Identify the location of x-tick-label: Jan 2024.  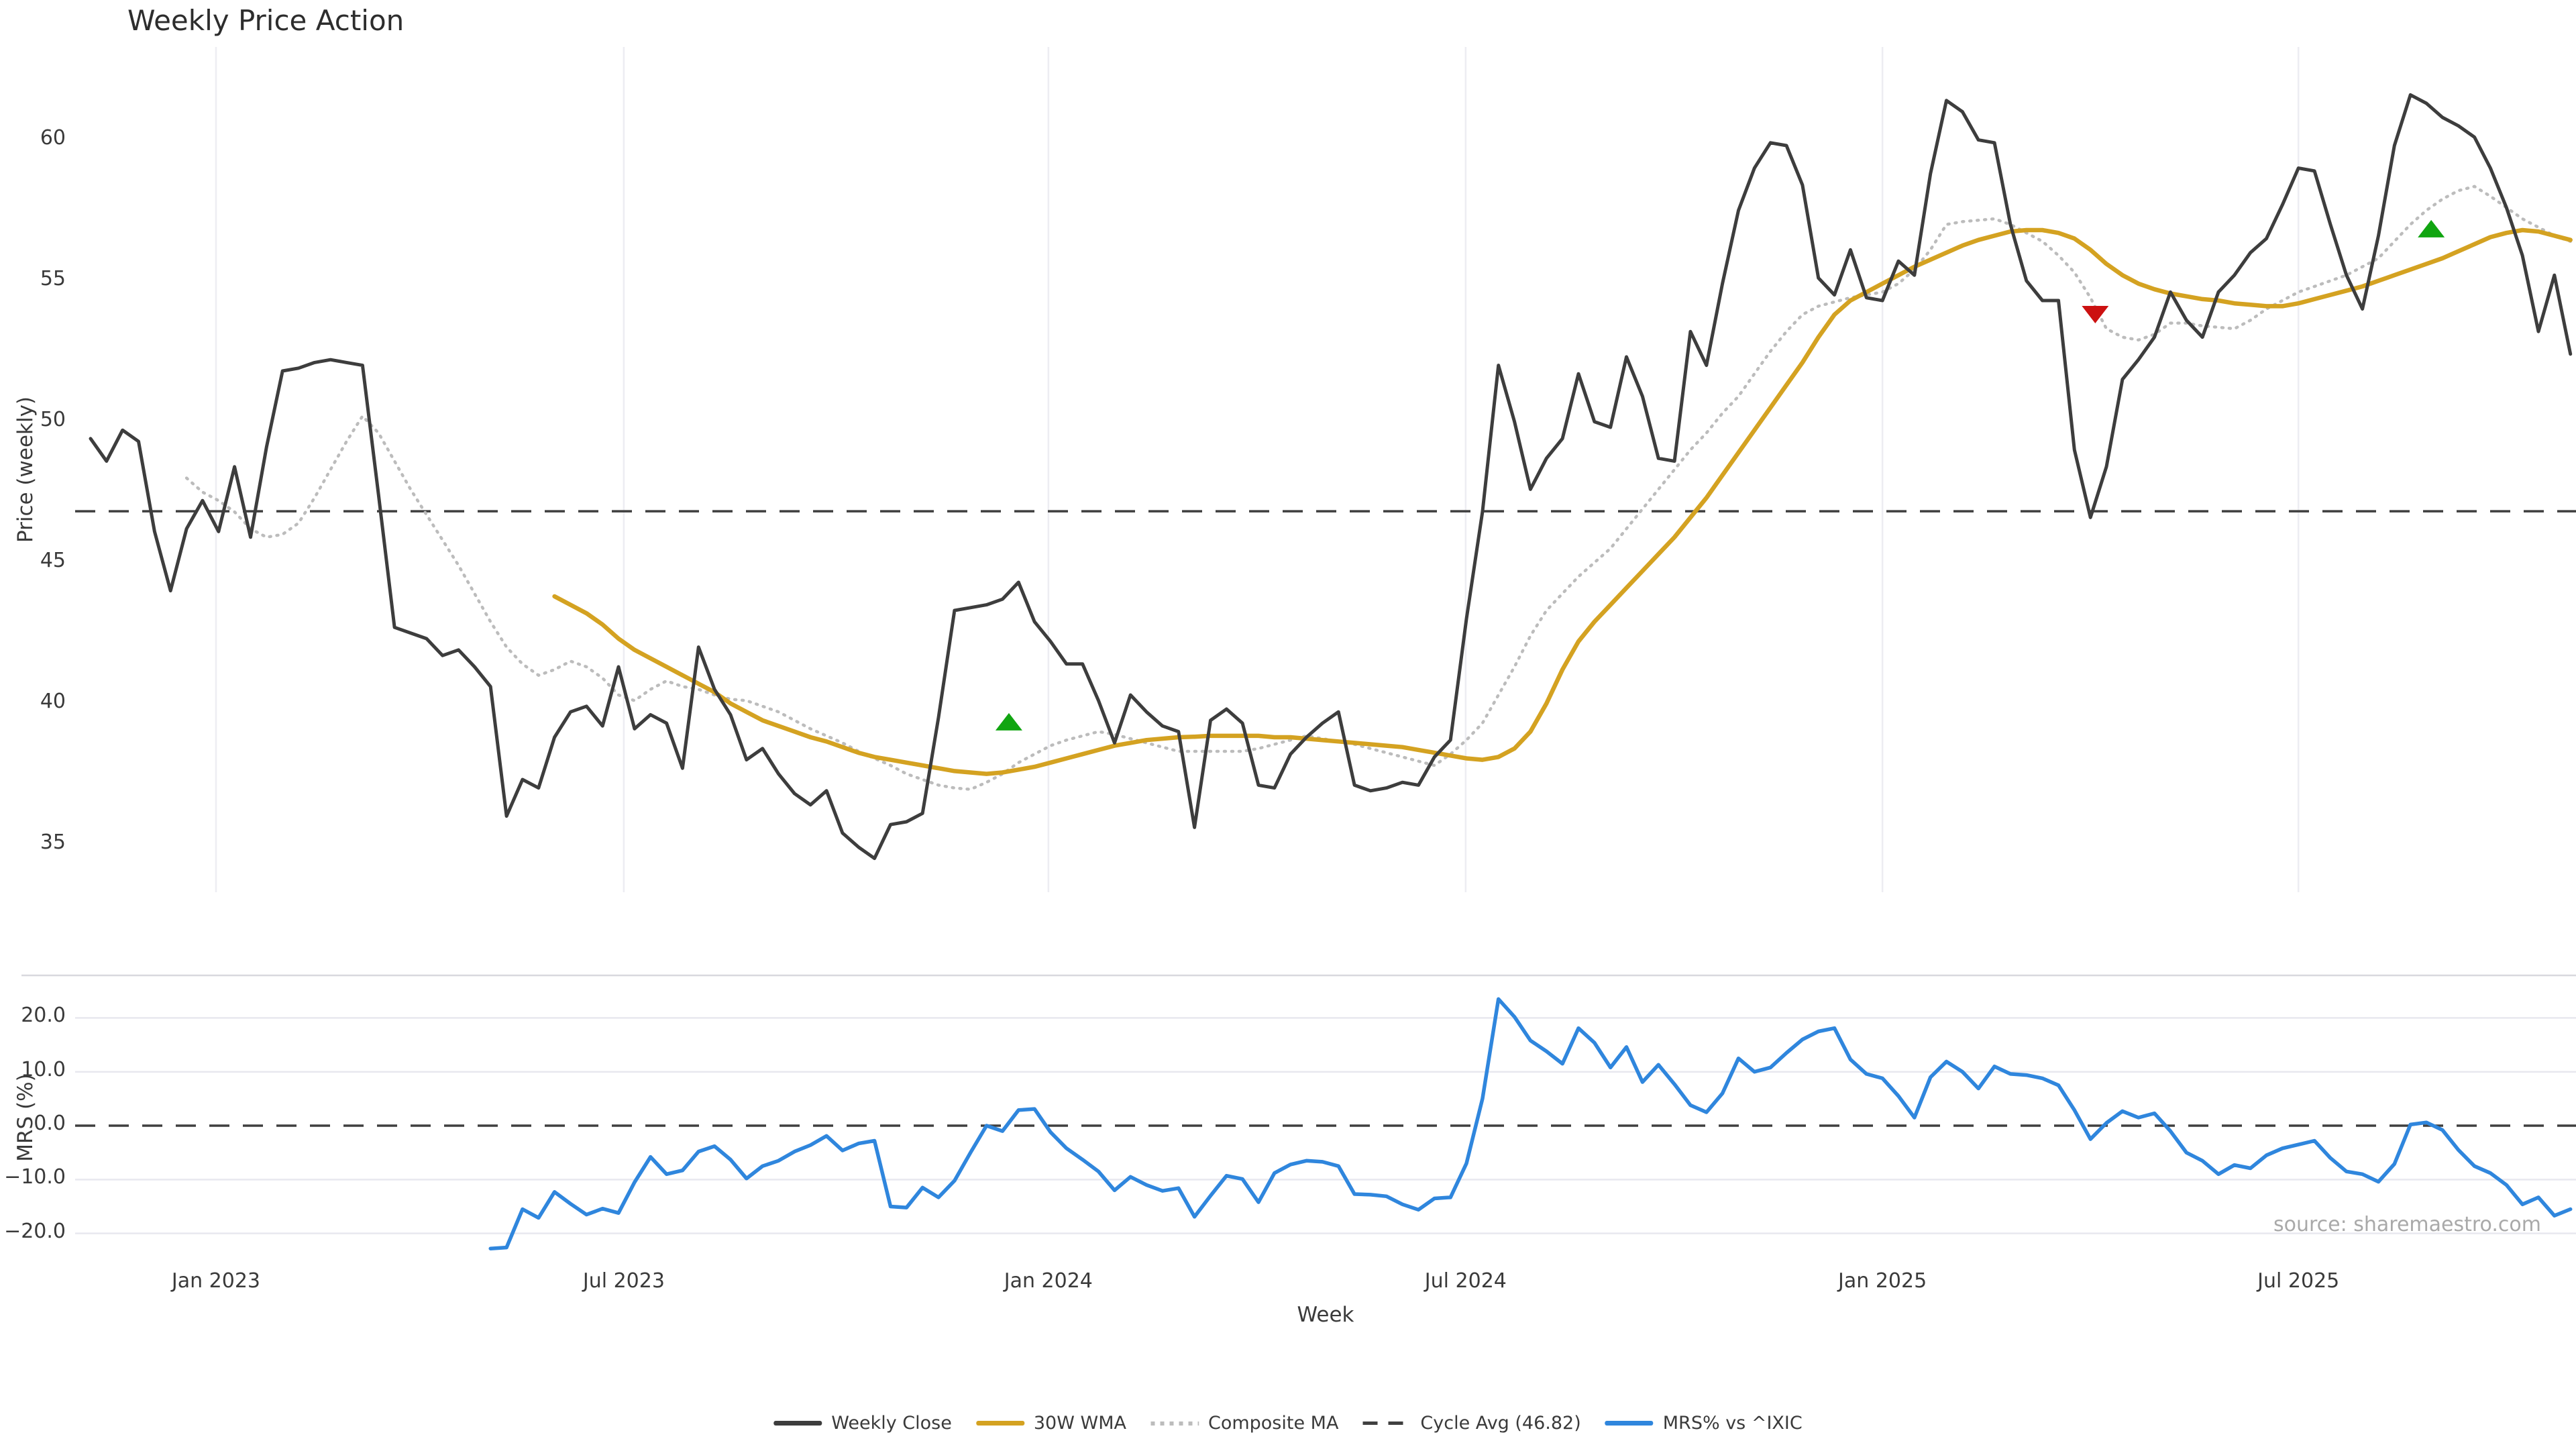
(1048, 1281).